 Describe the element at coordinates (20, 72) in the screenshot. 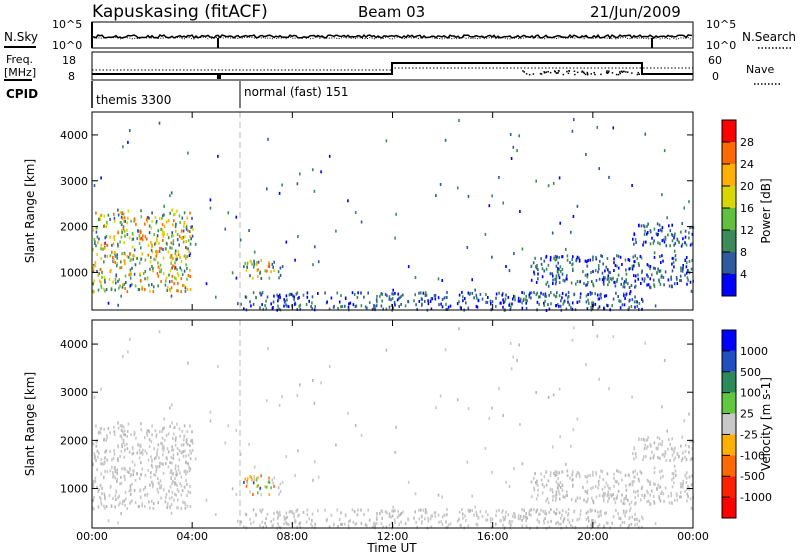

I see `freq-label-line2: [MHz]` at that location.